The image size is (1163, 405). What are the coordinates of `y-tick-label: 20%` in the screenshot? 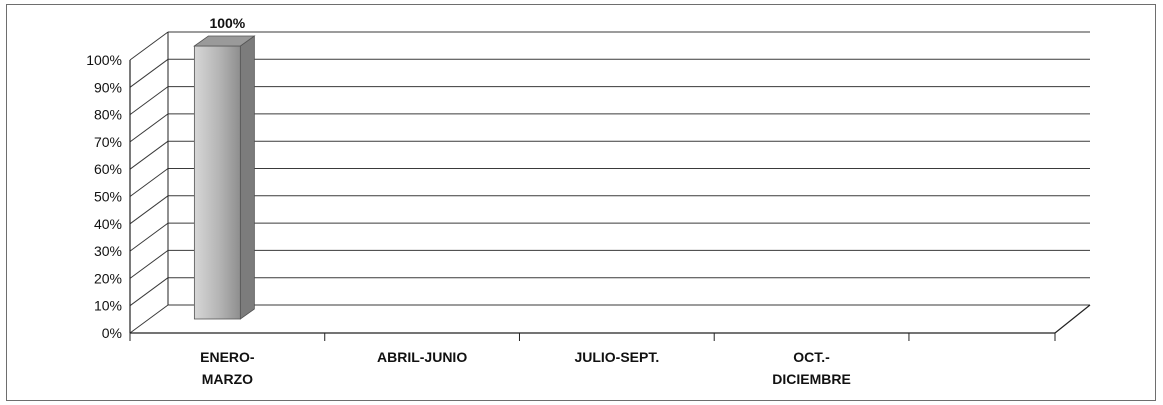 It's located at (108, 278).